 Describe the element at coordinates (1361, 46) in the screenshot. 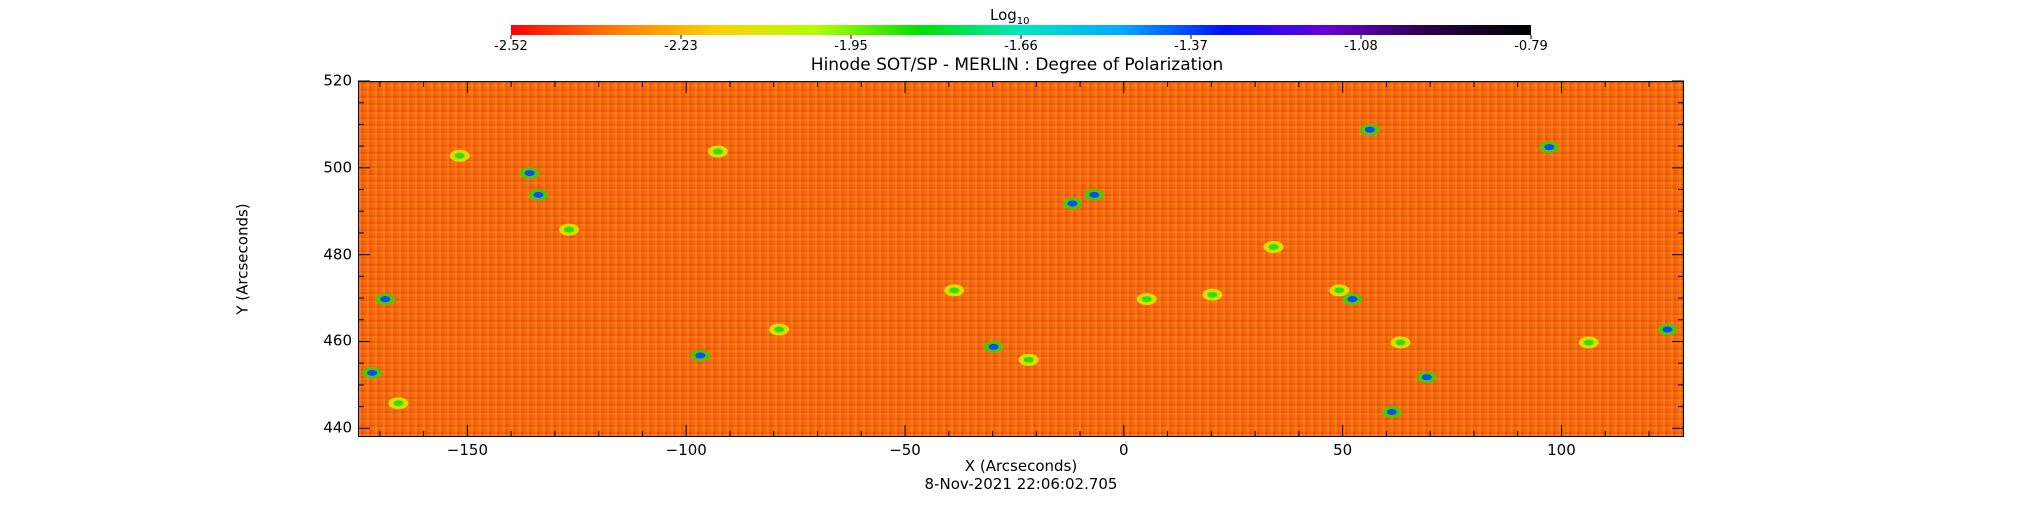

I see `colorbar-tick-label: -1.08` at that location.